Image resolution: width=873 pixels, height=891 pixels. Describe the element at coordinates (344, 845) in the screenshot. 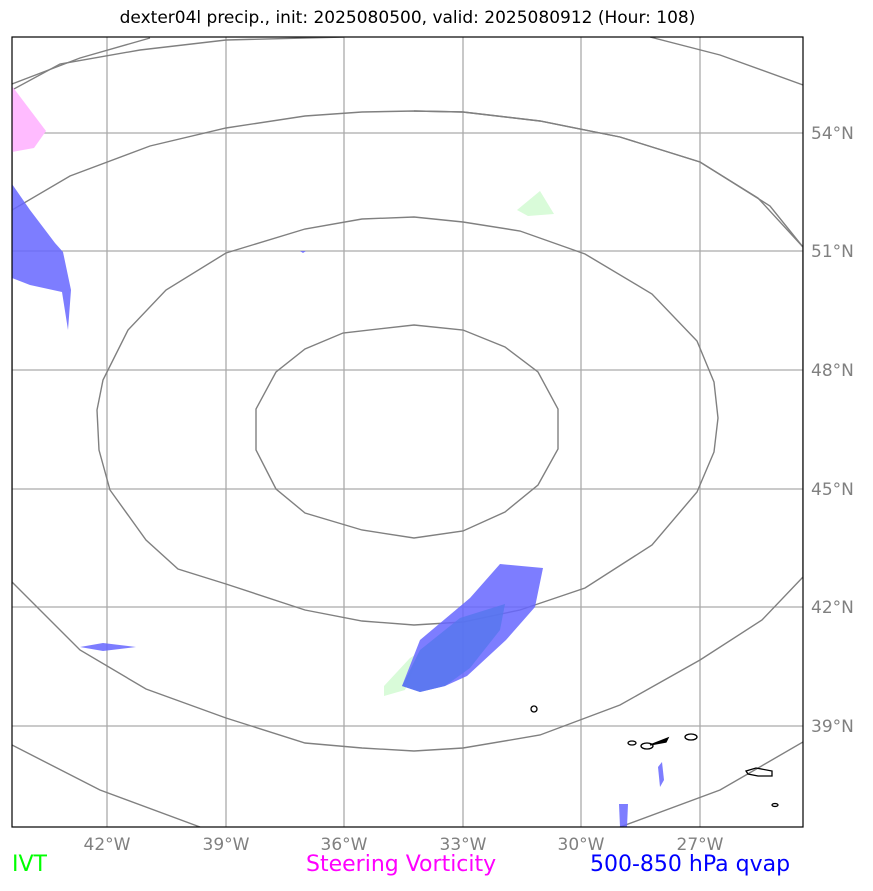

I see `lon-label-36w: 36°W` at that location.